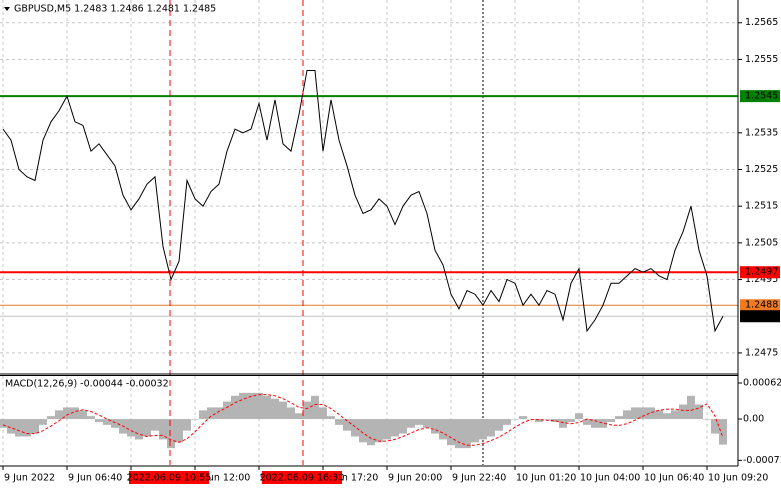 The image size is (781, 489). What do you see at coordinates (87, 384) in the screenshot?
I see `indicator-title: MACD(12,26,9) -0.00044 -0.00032` at bounding box center [87, 384].